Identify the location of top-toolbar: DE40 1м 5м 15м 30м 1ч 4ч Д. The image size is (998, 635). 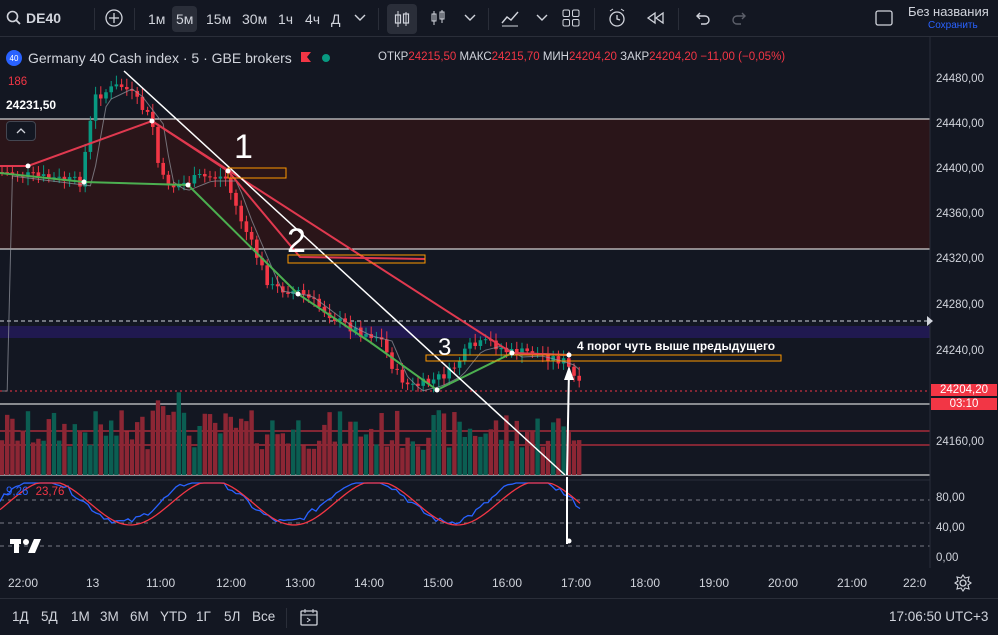
(499, 18).